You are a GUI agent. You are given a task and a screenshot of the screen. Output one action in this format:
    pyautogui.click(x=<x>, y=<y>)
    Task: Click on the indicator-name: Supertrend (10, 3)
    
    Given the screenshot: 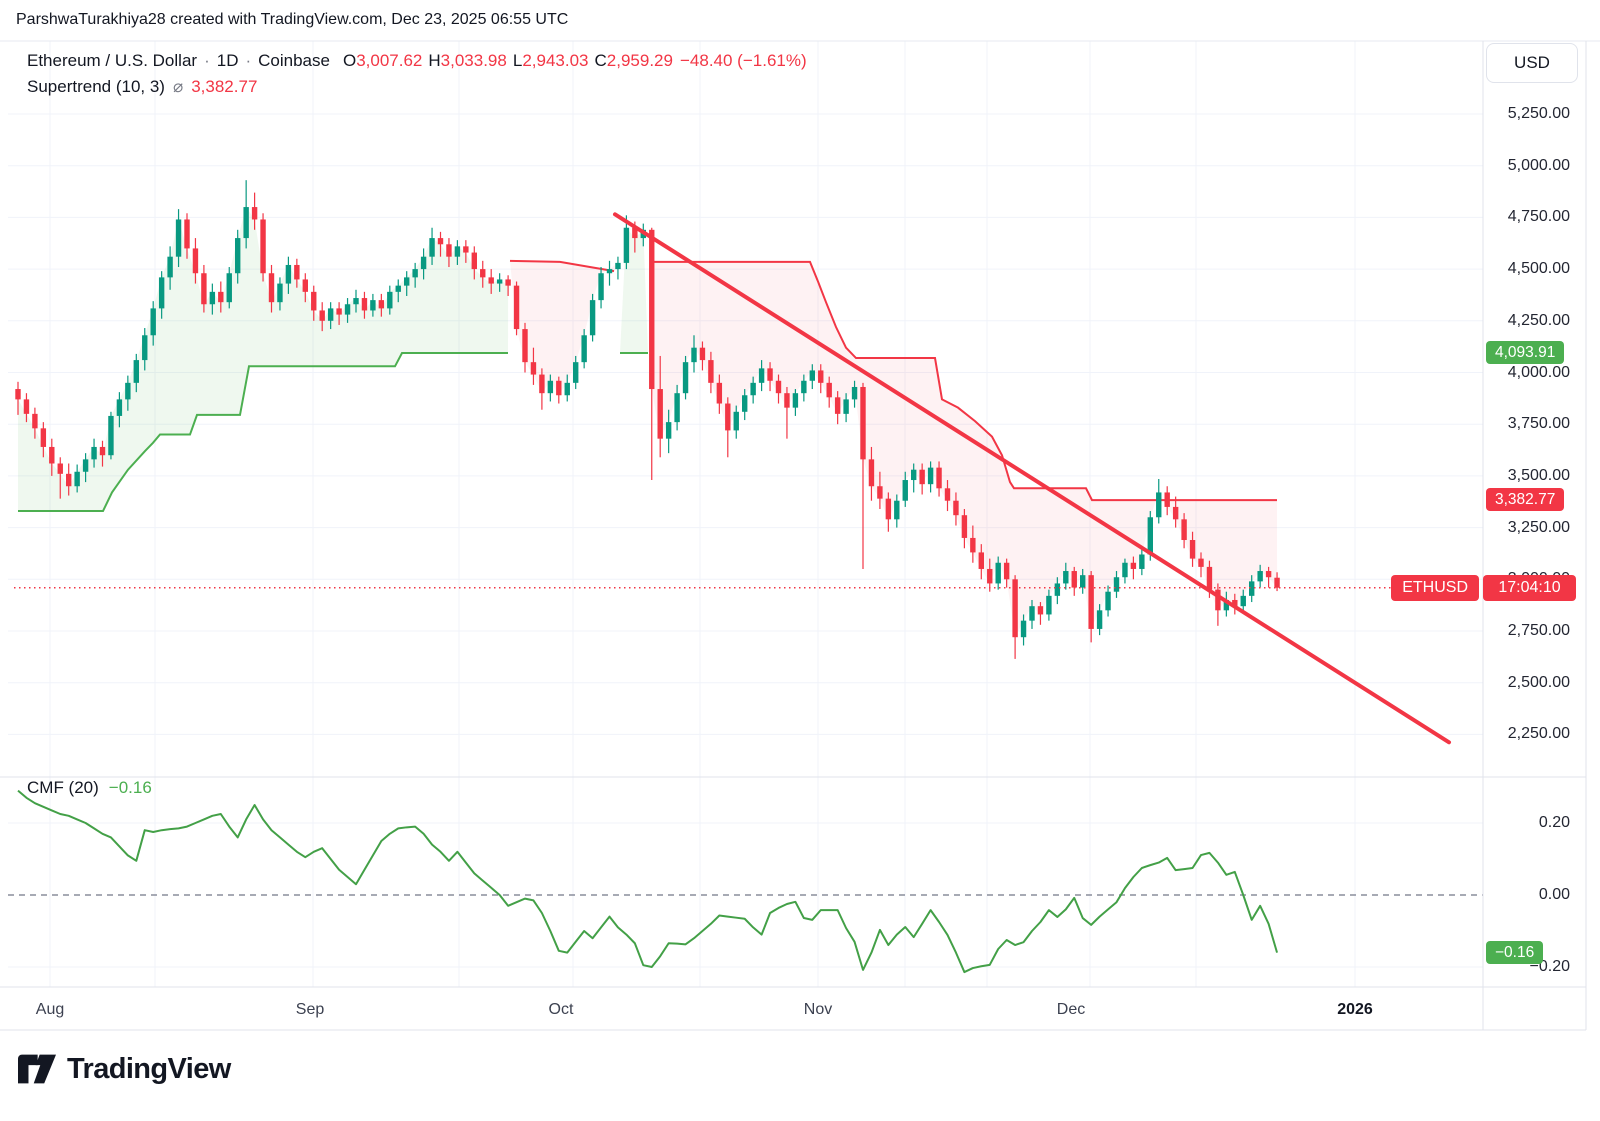 What is the action you would take?
    pyautogui.click(x=96, y=86)
    